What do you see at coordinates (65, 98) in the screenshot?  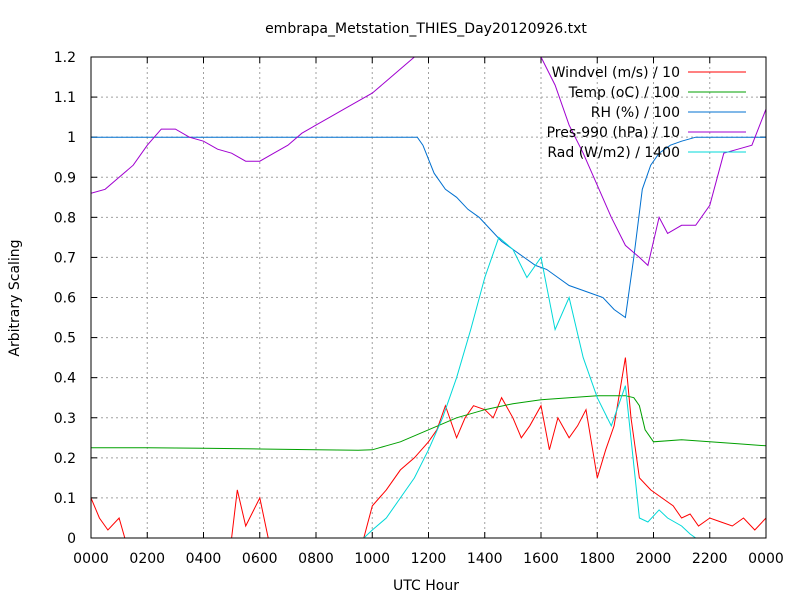 I see `y-tick-label: 1.1` at bounding box center [65, 98].